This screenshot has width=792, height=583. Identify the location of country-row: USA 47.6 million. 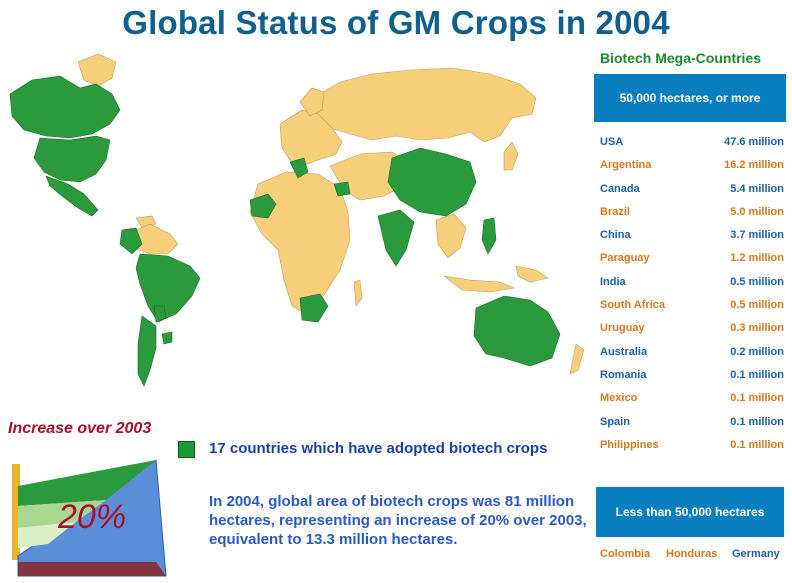
(690, 143).